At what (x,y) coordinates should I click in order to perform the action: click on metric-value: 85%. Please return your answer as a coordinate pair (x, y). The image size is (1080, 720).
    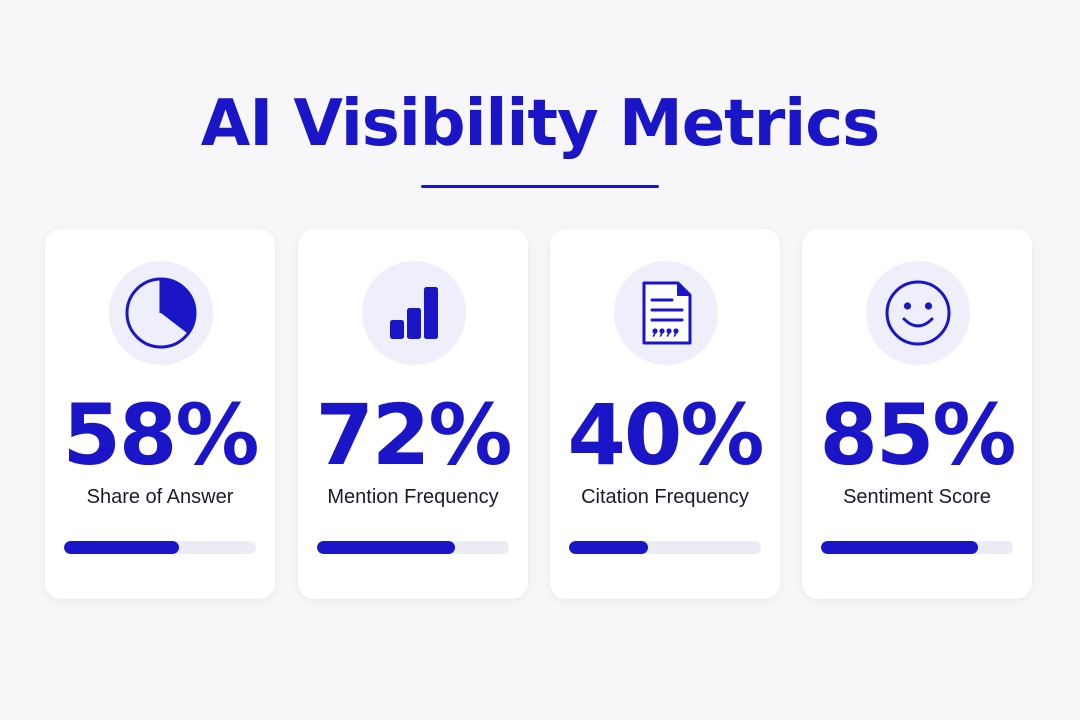
    Looking at the image, I should click on (917, 435).